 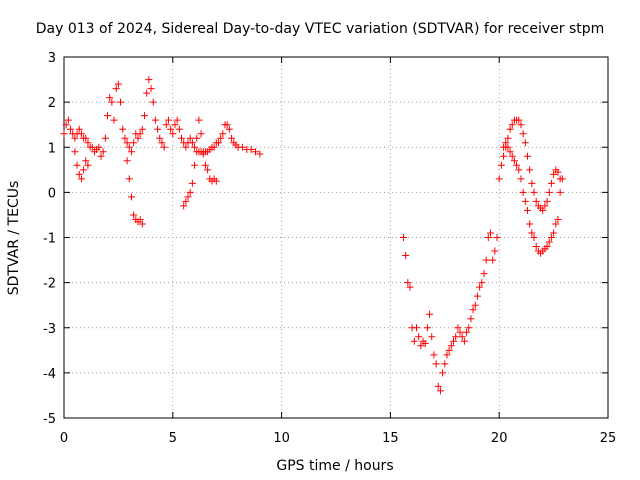 I want to click on y-tick-label: -5, so click(x=49, y=419).